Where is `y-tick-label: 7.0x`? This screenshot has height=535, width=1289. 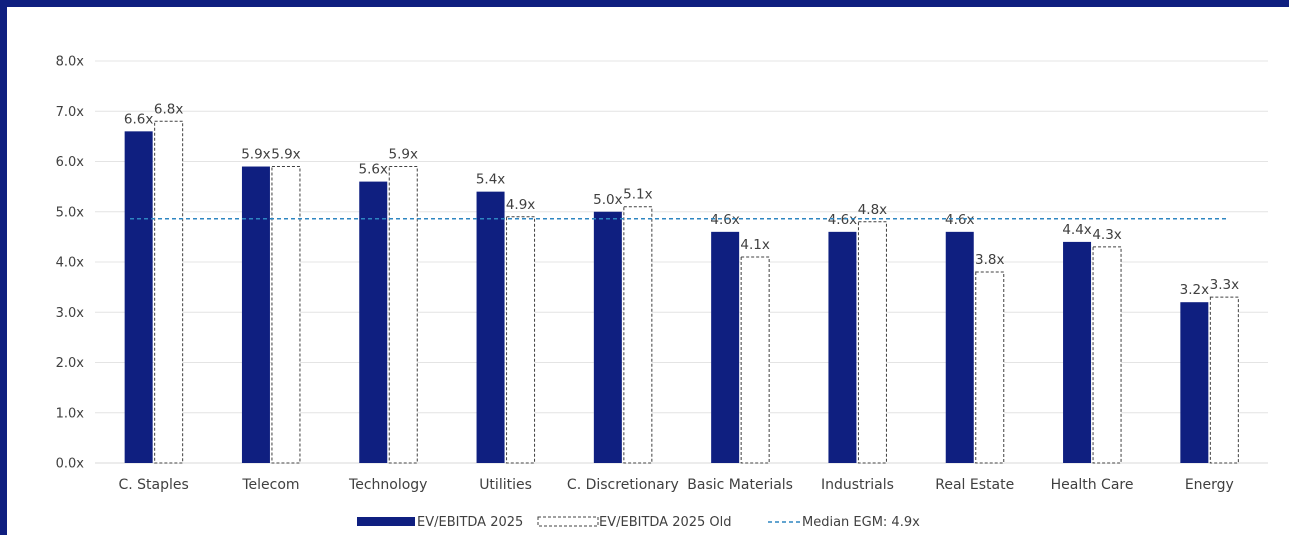 y-tick-label: 7.0x is located at coordinates (70, 112).